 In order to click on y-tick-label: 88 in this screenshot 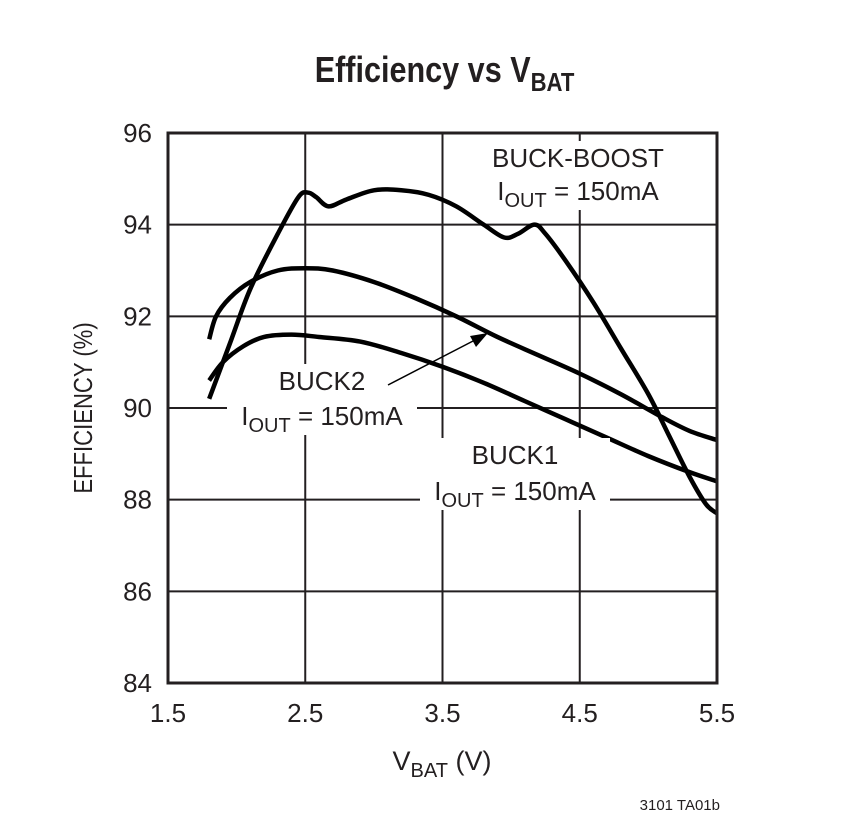, I will do `click(137, 500)`.